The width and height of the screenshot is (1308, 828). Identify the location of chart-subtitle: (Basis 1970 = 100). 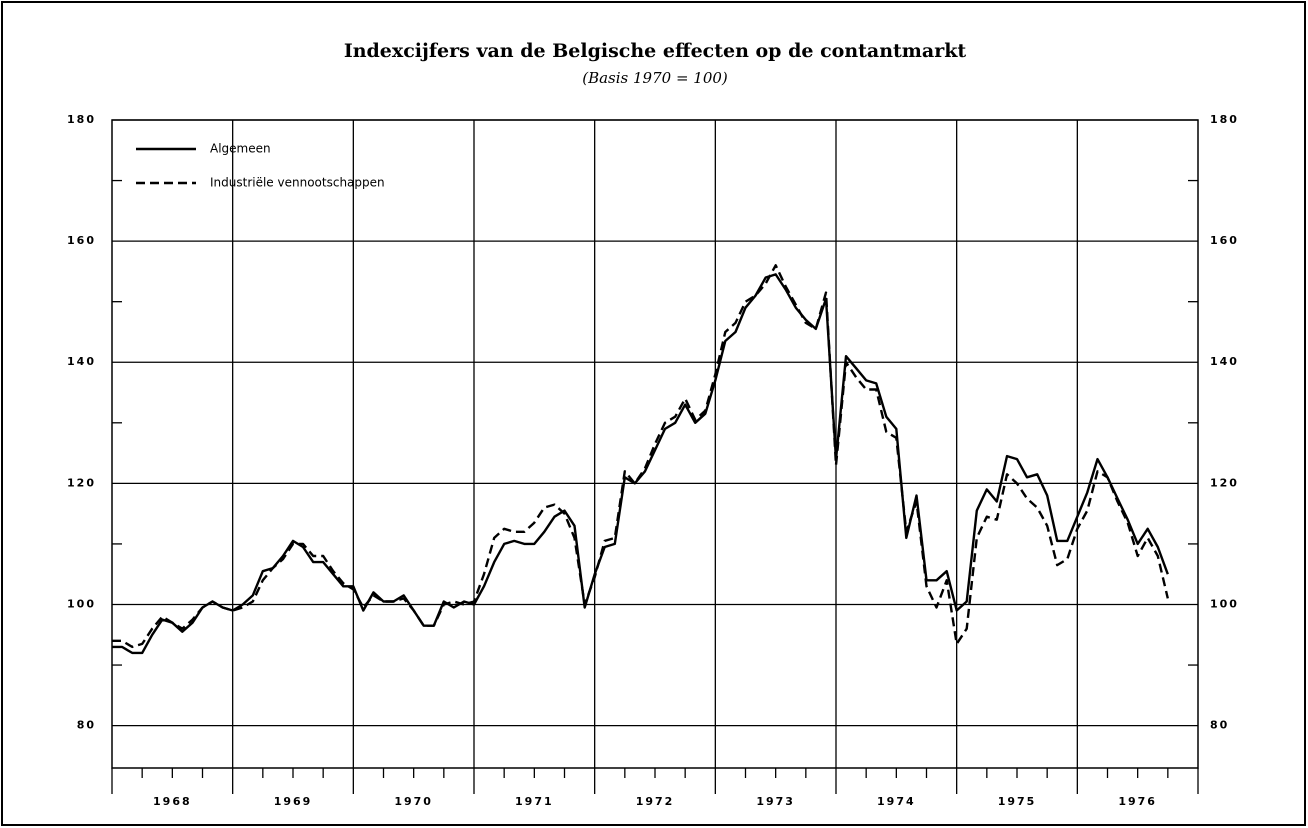
(655, 78).